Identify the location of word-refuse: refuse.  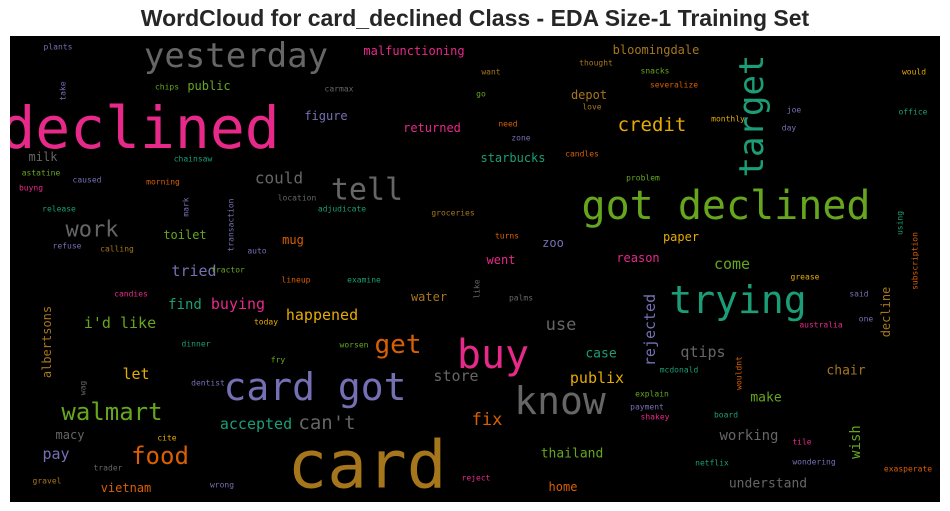
(67, 246).